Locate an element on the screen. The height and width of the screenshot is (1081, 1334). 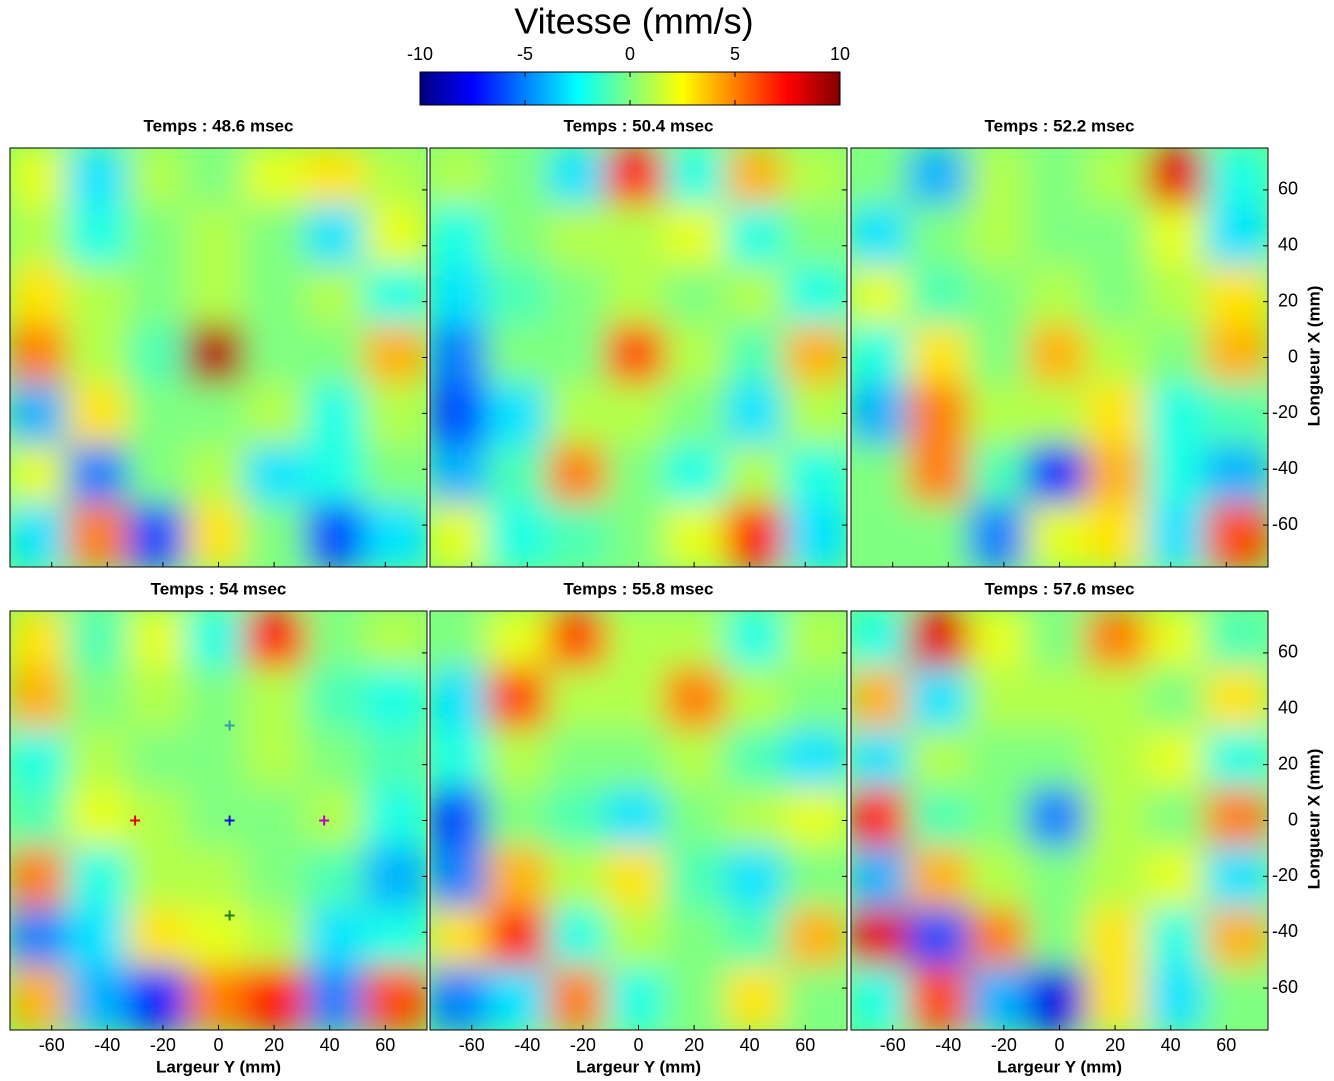
x-tick-label: -20 is located at coordinates (1004, 1045).